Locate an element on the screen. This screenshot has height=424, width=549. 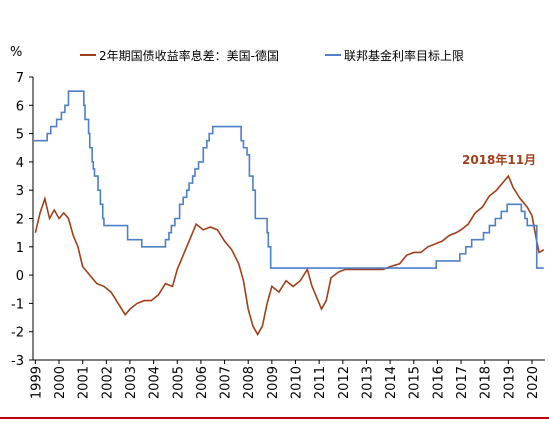
y-tick-label: 2 is located at coordinates (20, 220).